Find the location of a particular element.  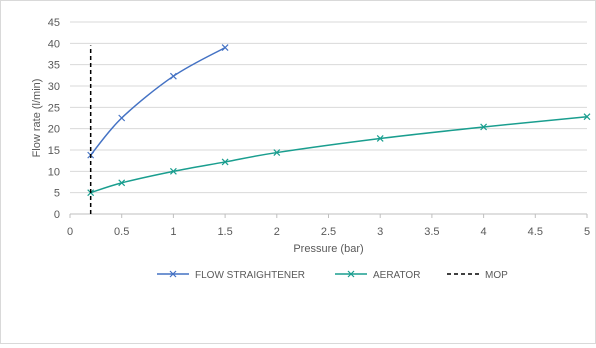

legend-label: FLOW STRAIGHTENER is located at coordinates (250, 275).